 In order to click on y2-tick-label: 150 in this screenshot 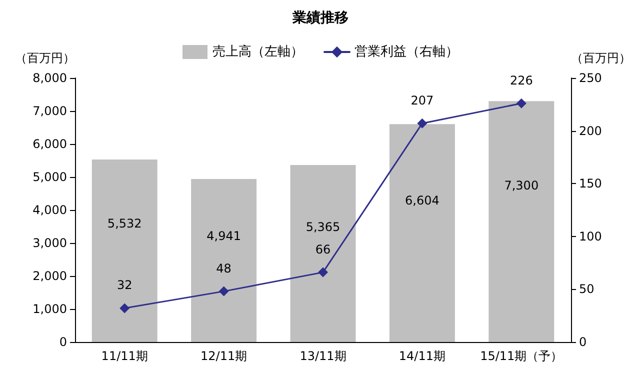, I will do `click(590, 183)`.